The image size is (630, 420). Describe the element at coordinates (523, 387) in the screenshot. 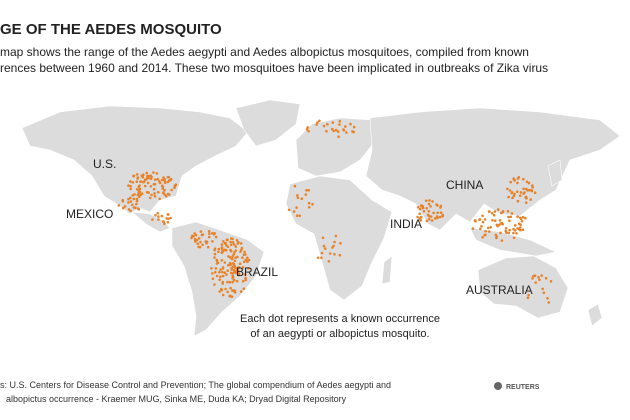

I see `logo: REUTERS` at that location.